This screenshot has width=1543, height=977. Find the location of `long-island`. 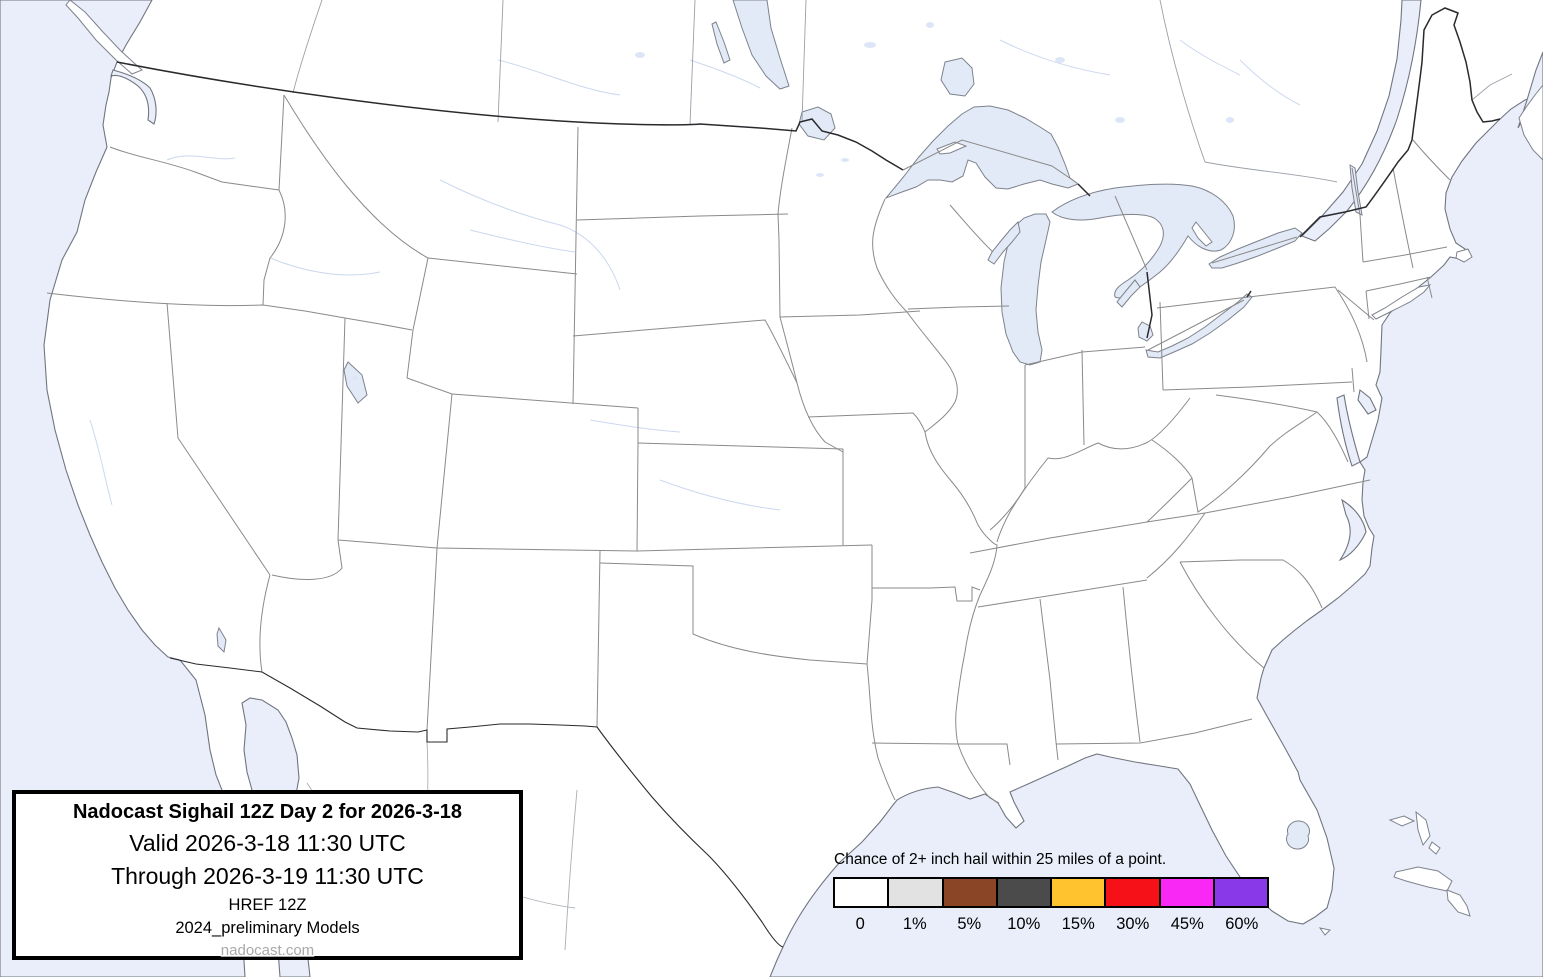

long-island is located at coordinates (1401, 302).